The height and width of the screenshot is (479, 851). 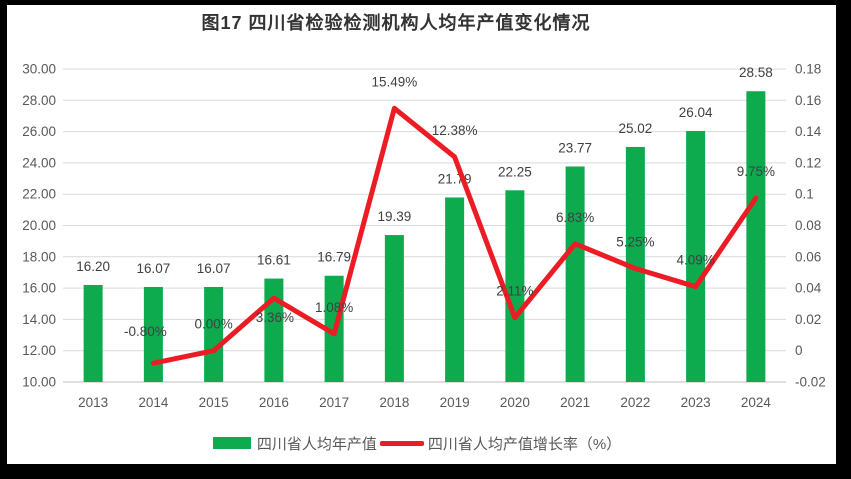 I want to click on legend-label-line-series: 四川省人均产值增长率（%）, so click(x=524, y=444).